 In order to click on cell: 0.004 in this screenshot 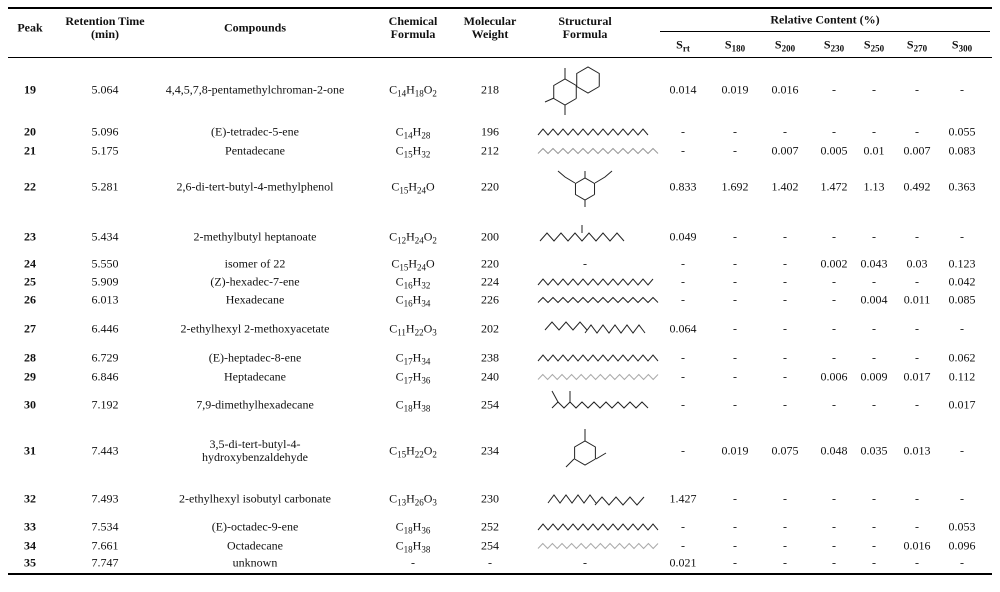, I will do `click(874, 299)`.